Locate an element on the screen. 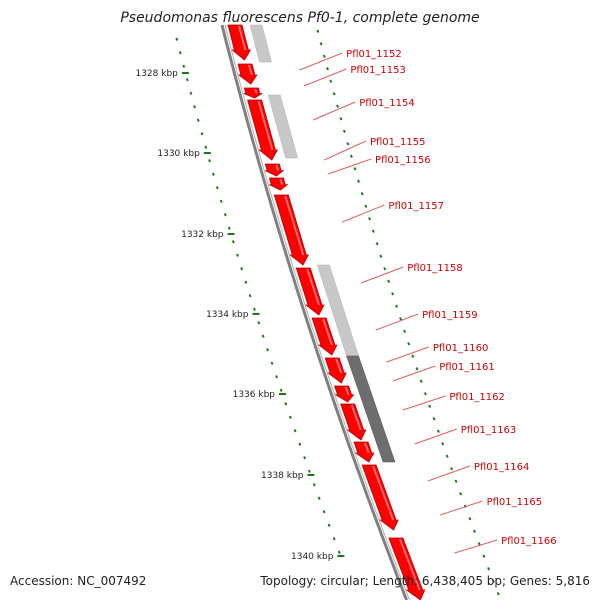 The image size is (600, 600). gene-label: Pfl01_1166 is located at coordinates (529, 541).